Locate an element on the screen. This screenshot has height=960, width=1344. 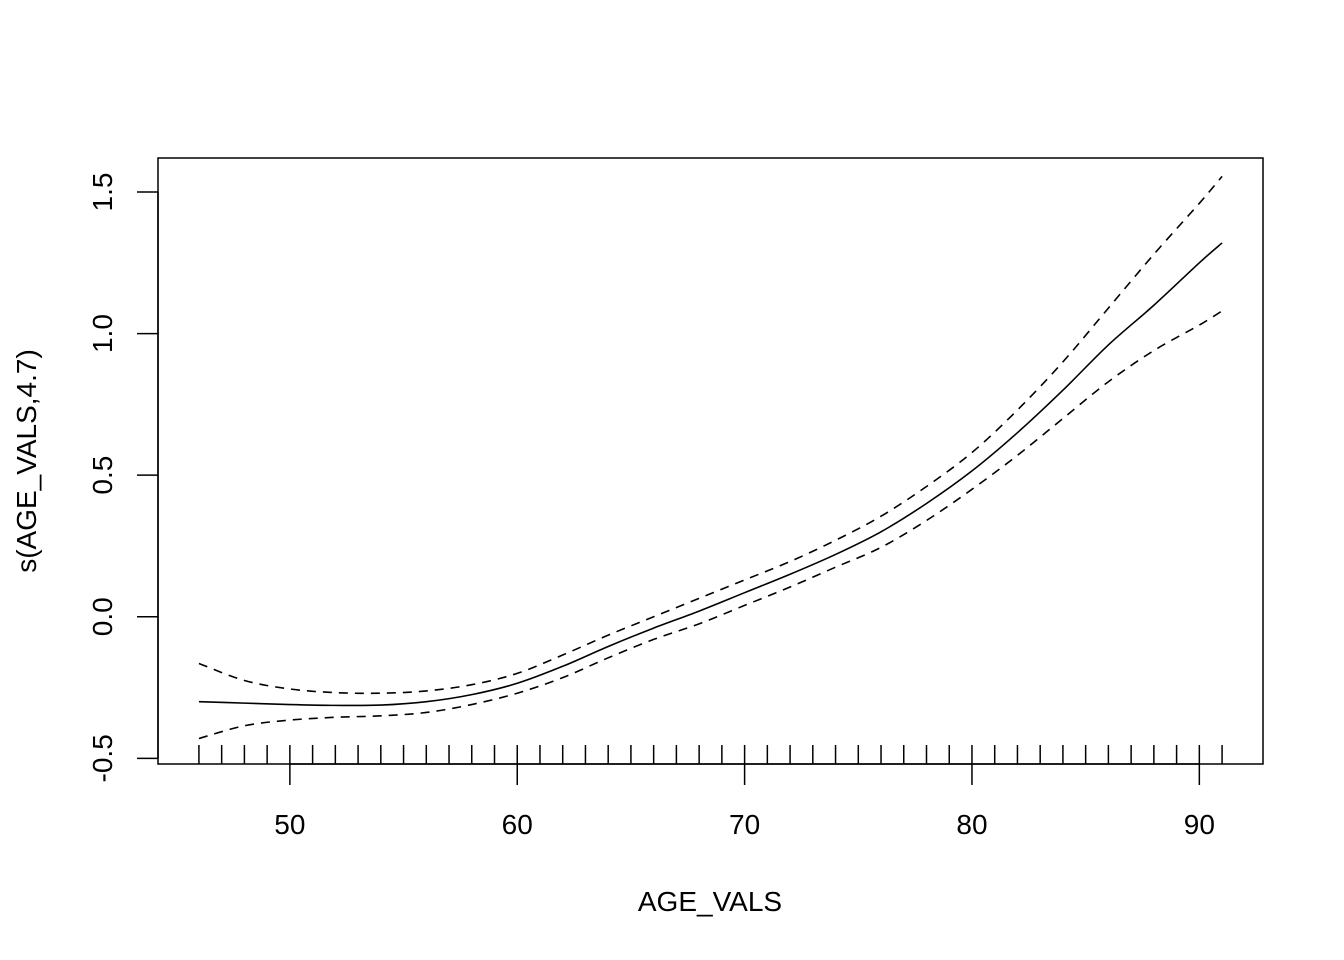
y-tick-label: -0.5 is located at coordinates (102, 758).